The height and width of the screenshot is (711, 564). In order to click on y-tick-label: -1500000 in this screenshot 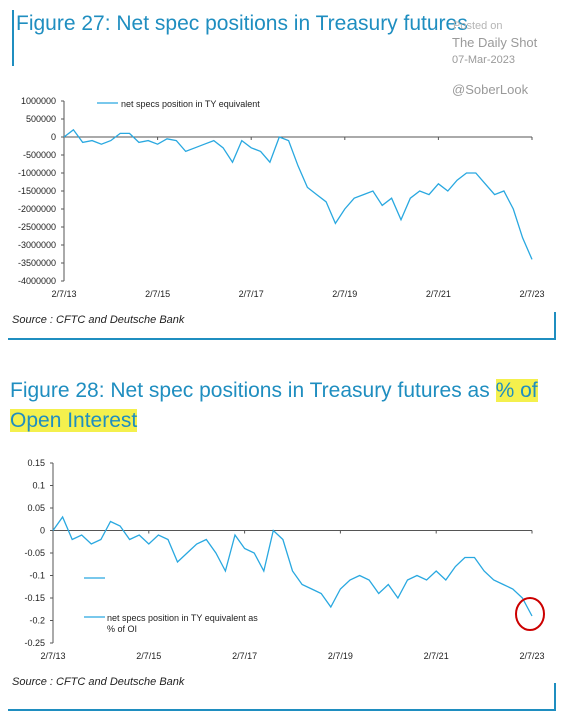, I will do `click(37, 191)`.